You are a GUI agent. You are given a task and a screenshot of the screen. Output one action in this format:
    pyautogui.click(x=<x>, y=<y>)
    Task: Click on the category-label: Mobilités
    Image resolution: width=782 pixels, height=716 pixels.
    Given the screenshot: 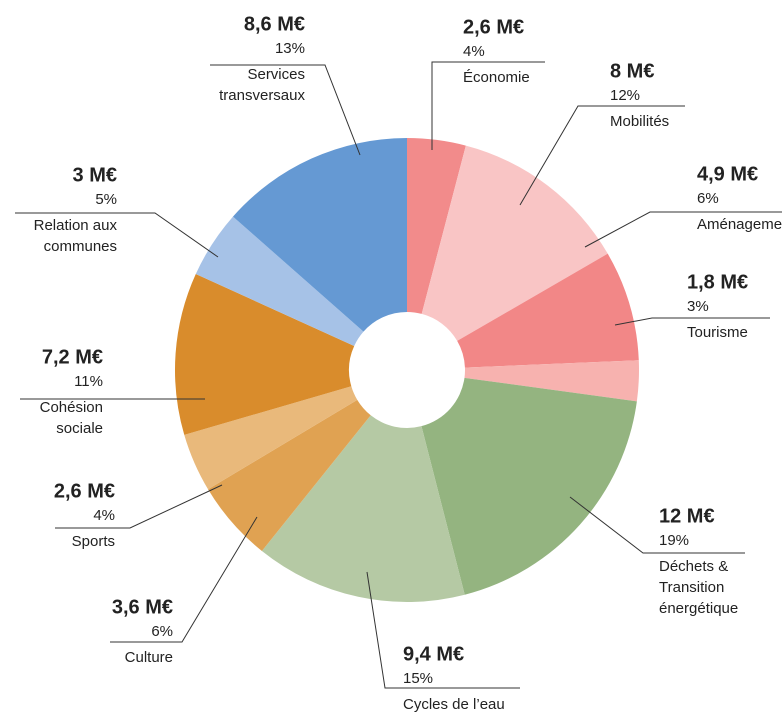 What is the action you would take?
    pyautogui.click(x=639, y=121)
    